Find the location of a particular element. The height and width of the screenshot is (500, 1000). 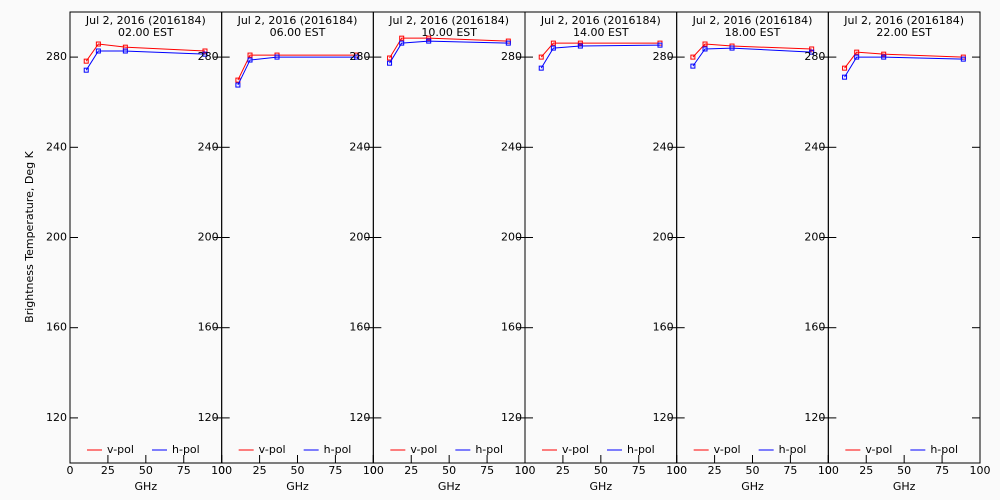

plot-frame is located at coordinates (904, 237).